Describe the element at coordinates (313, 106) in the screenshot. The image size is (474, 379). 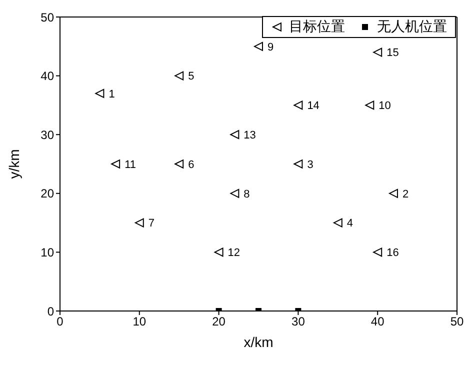
I see `annotation: 14` at that location.